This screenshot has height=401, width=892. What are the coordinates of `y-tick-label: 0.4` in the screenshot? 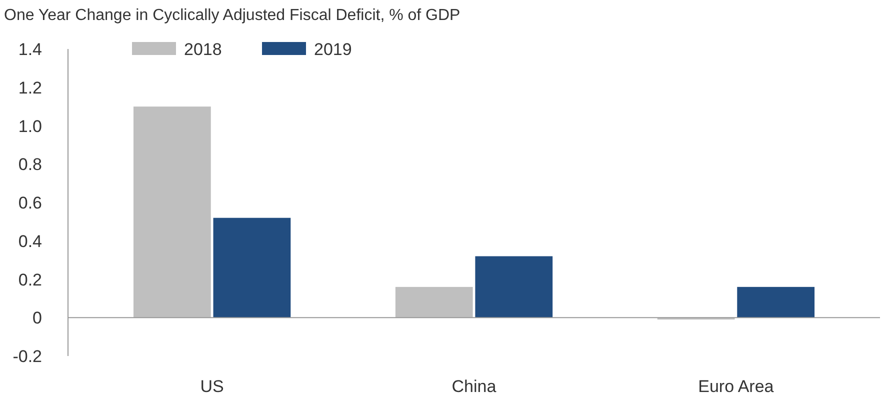 It's located at (30, 241).